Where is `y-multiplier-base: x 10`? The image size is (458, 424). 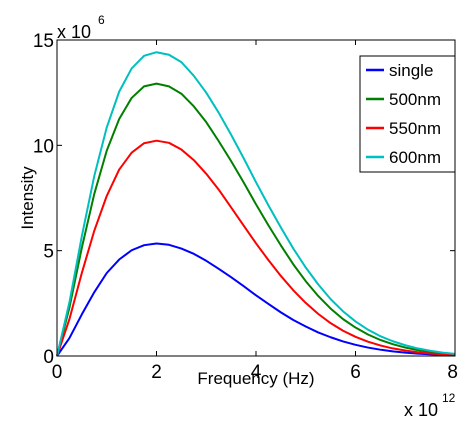
y-multiplier-base: x 10 is located at coordinates (74, 32).